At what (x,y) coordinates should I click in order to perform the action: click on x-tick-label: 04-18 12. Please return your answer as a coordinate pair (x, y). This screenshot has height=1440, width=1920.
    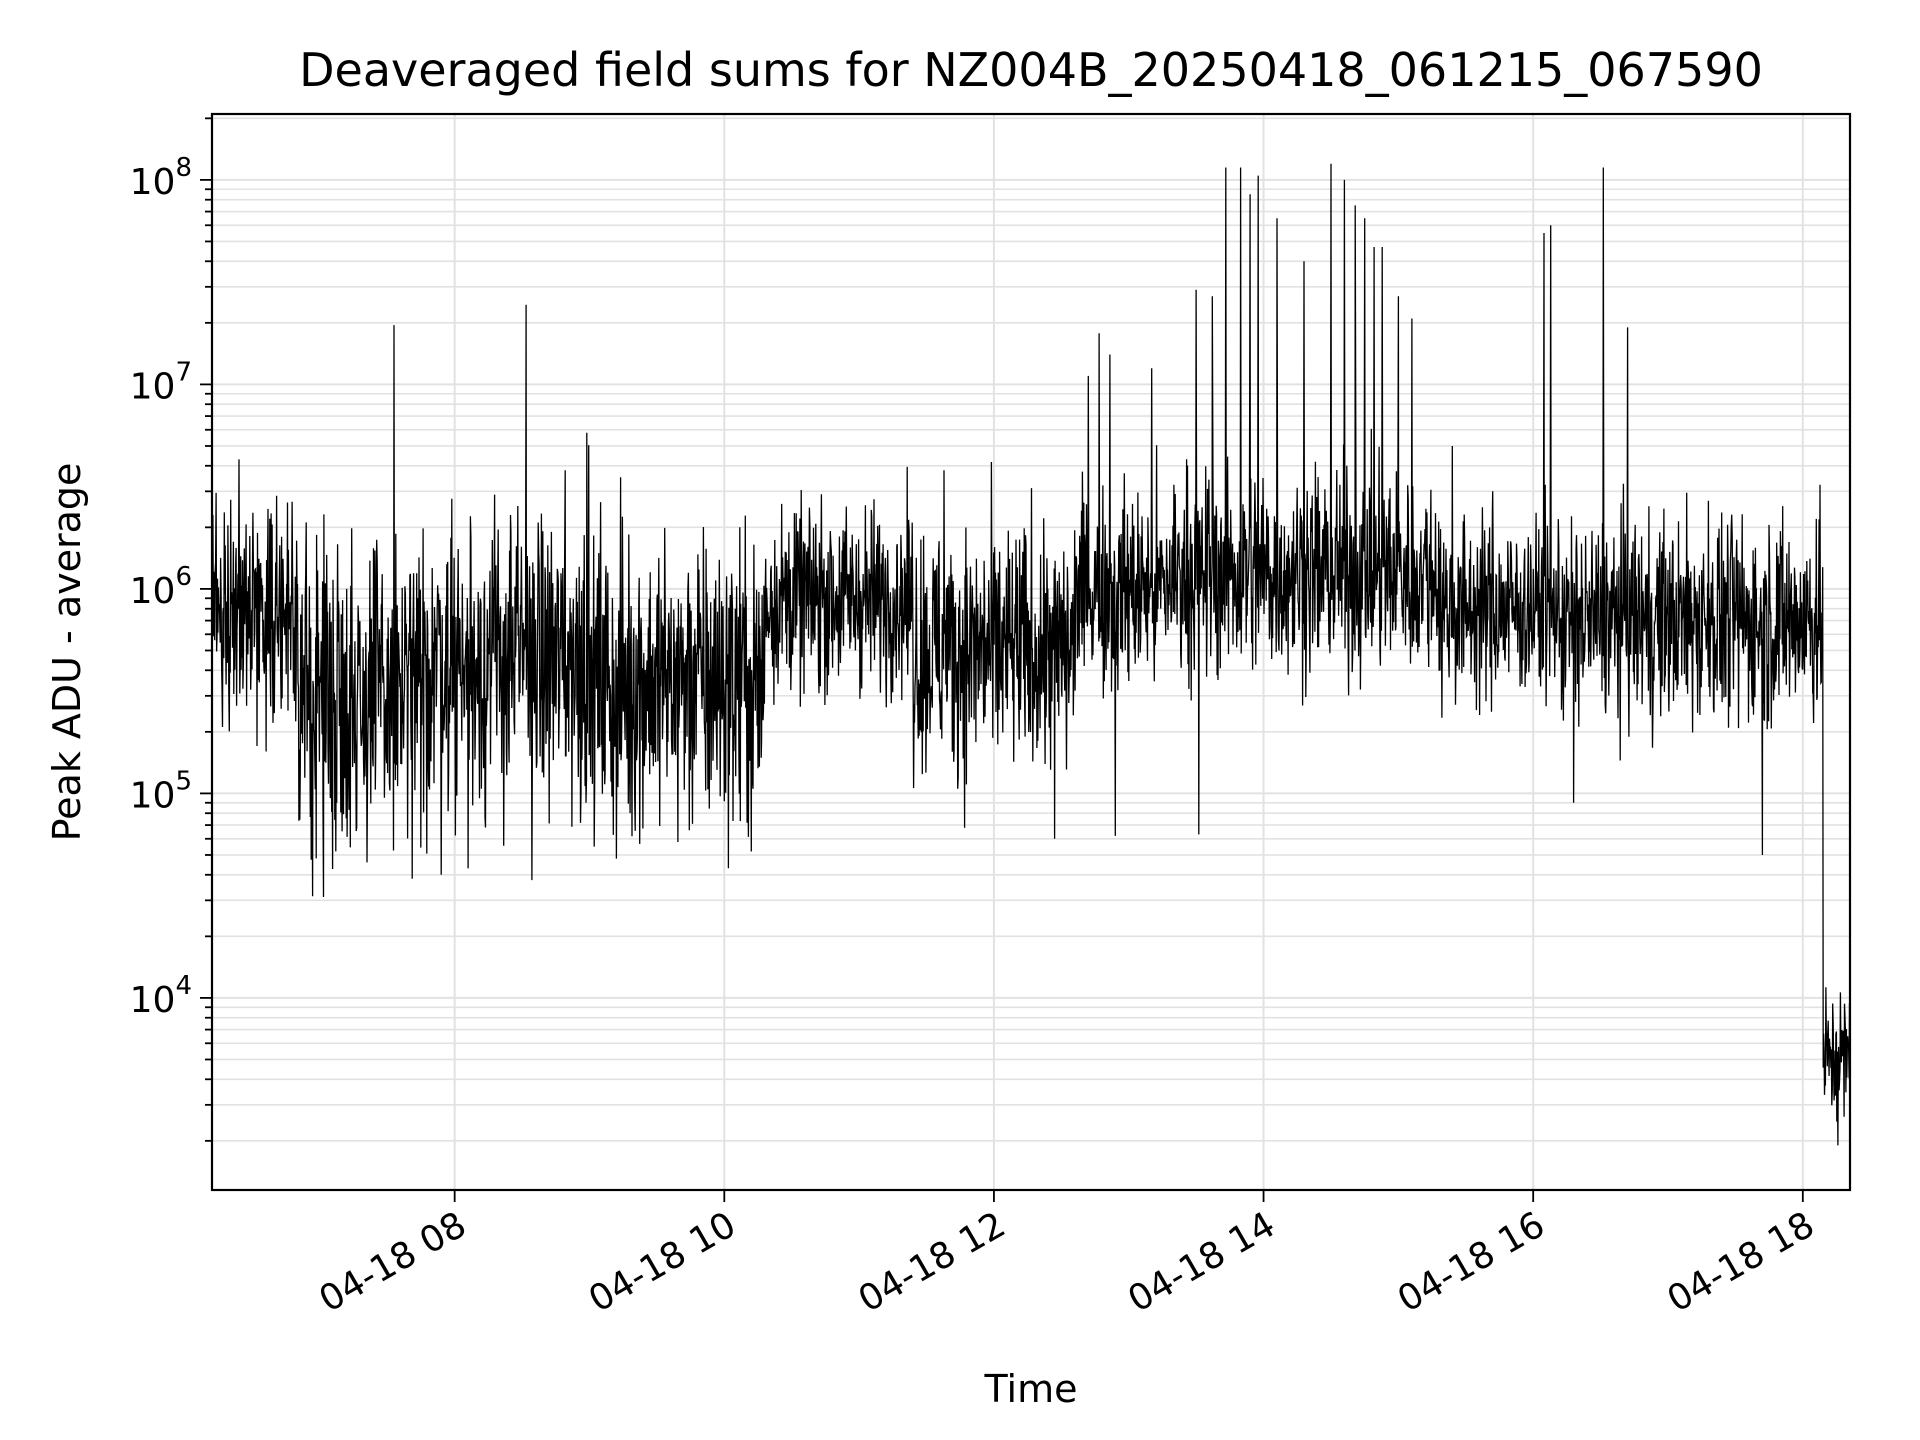
    Looking at the image, I should click on (932, 1262).